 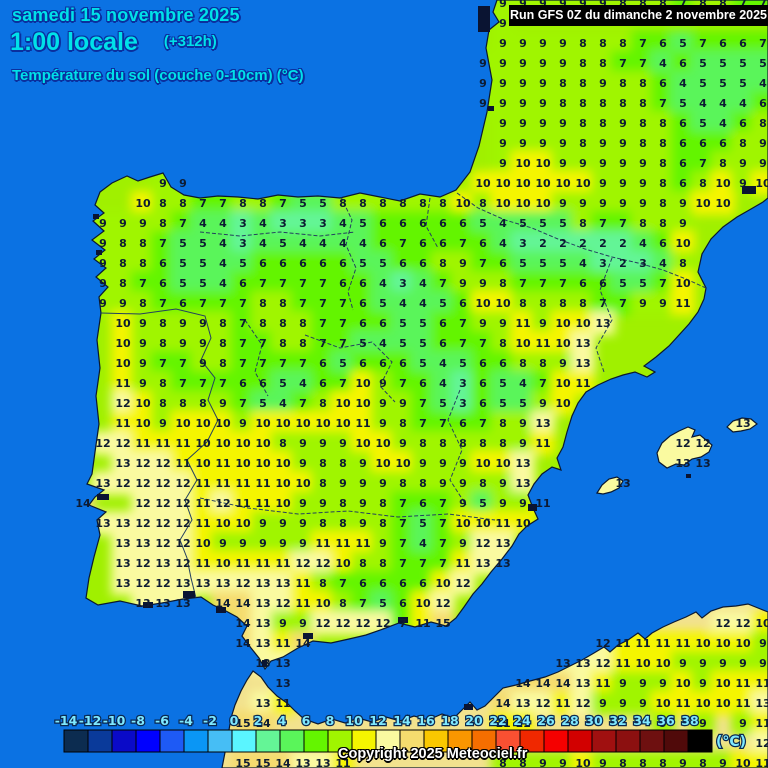 I want to click on scale-tick-label: 34, so click(x=642, y=720).